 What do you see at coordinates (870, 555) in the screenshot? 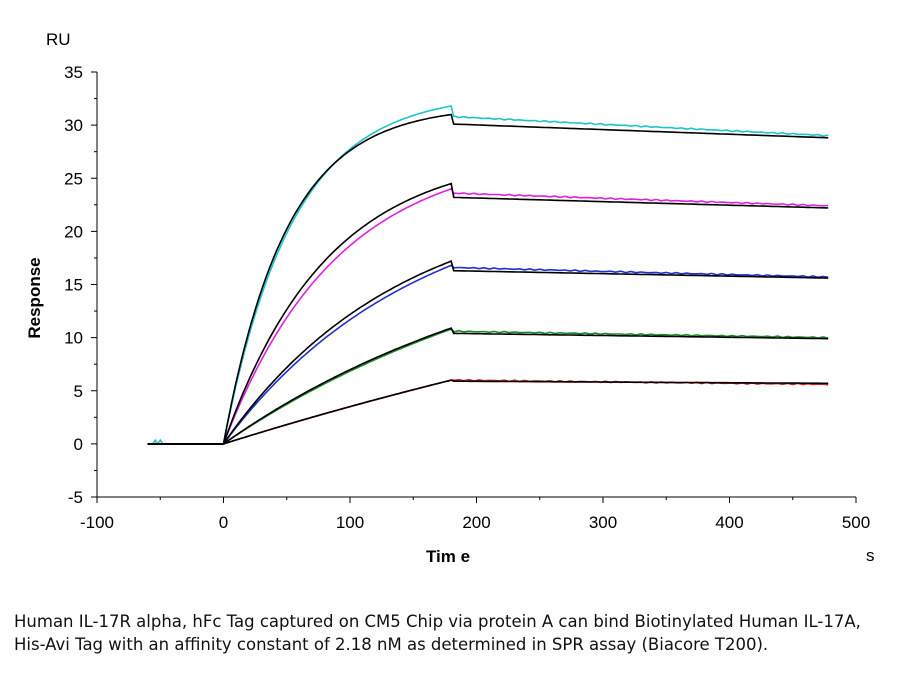
I see `x-unit-label: s` at bounding box center [870, 555].